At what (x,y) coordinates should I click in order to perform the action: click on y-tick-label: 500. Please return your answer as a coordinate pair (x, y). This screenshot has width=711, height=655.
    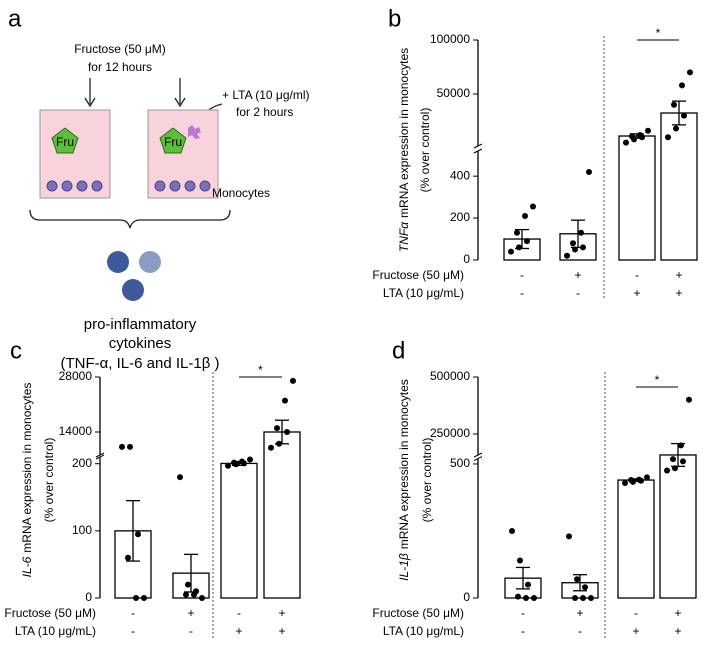
    Looking at the image, I should click on (460, 463).